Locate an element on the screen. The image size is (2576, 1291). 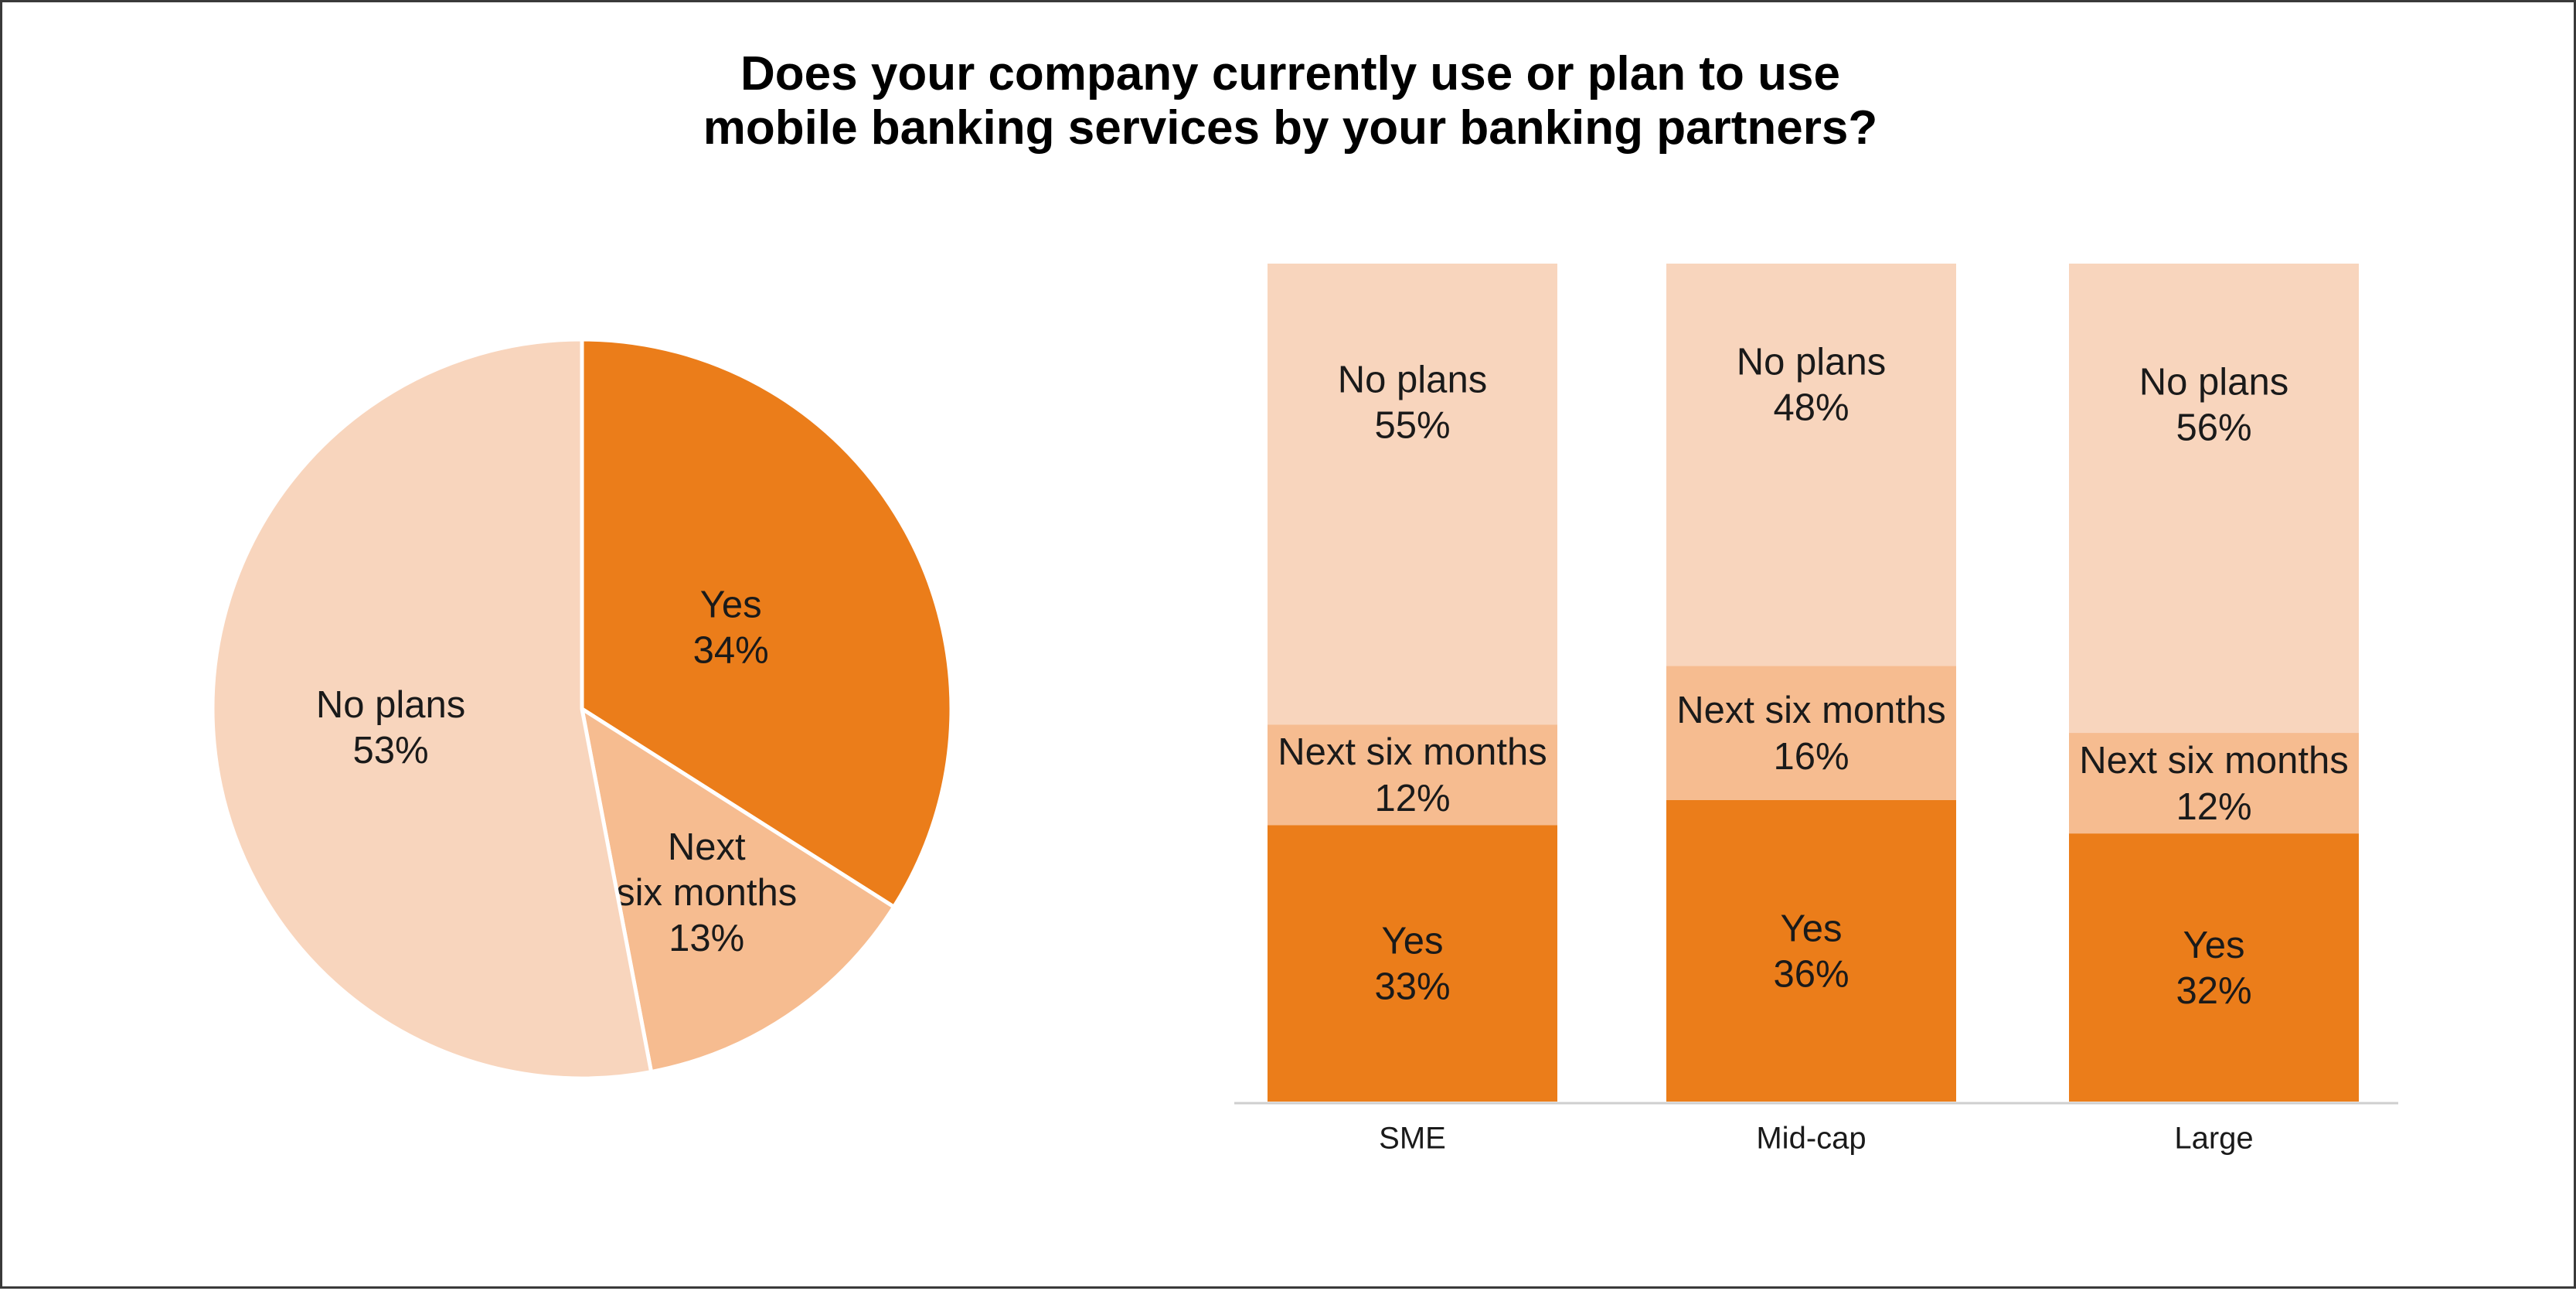
pie-label-yes: Yes is located at coordinates (731, 605).